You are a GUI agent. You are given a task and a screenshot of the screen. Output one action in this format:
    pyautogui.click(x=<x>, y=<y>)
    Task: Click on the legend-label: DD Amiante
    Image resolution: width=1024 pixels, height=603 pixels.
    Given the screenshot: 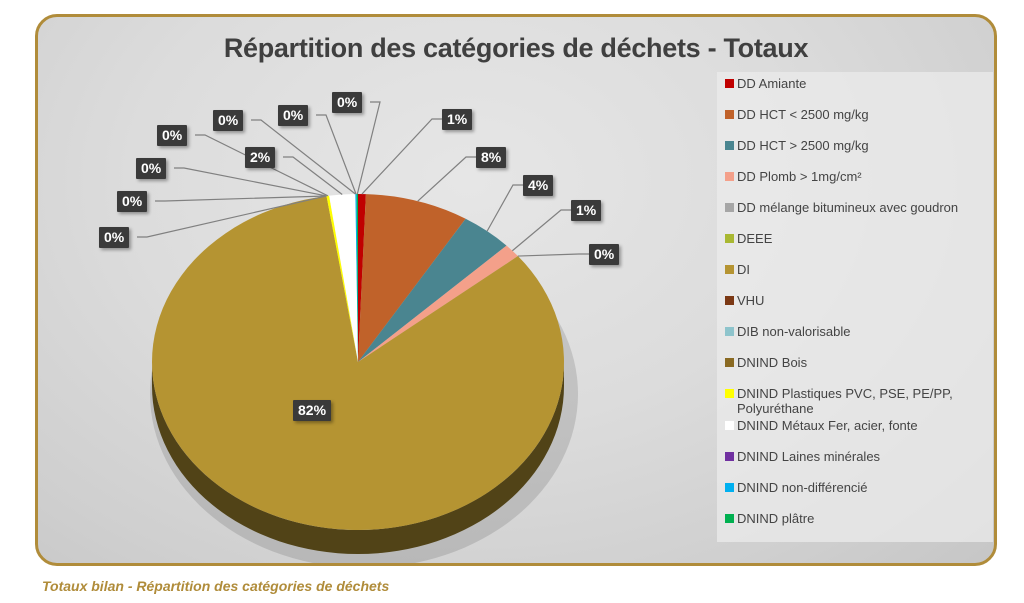 What is the action you would take?
    pyautogui.click(x=772, y=83)
    